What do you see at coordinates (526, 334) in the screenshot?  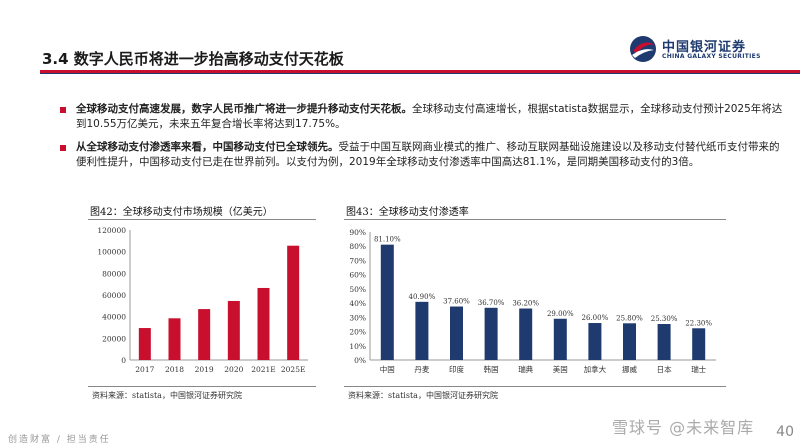 I see `bar-瑞典` at bounding box center [526, 334].